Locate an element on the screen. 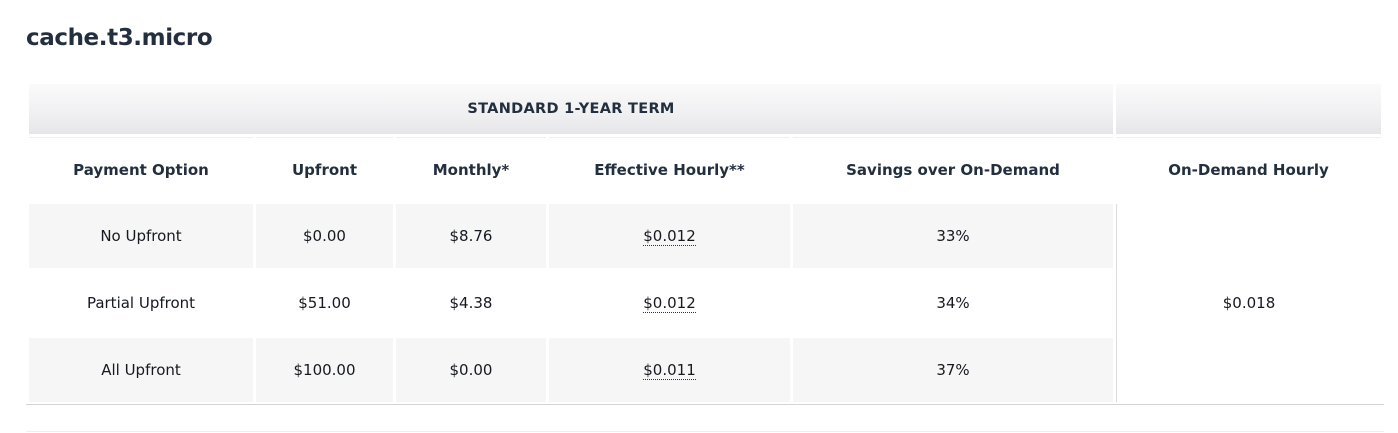  payment-option-cell: All Upfront is located at coordinates (141, 370).